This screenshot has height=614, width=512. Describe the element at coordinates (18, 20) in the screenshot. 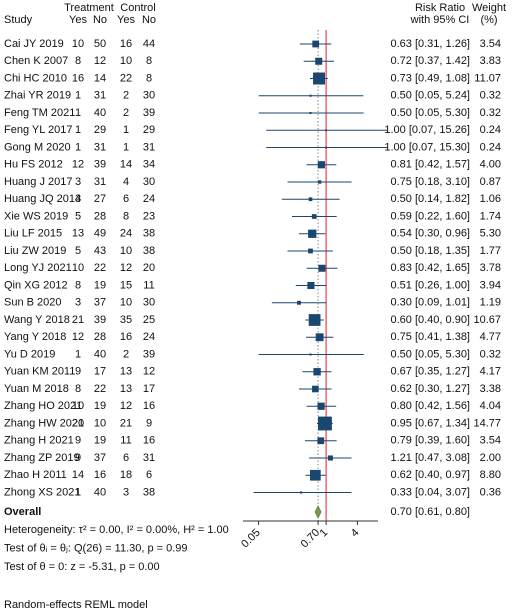

I see `study-header: Study` at that location.